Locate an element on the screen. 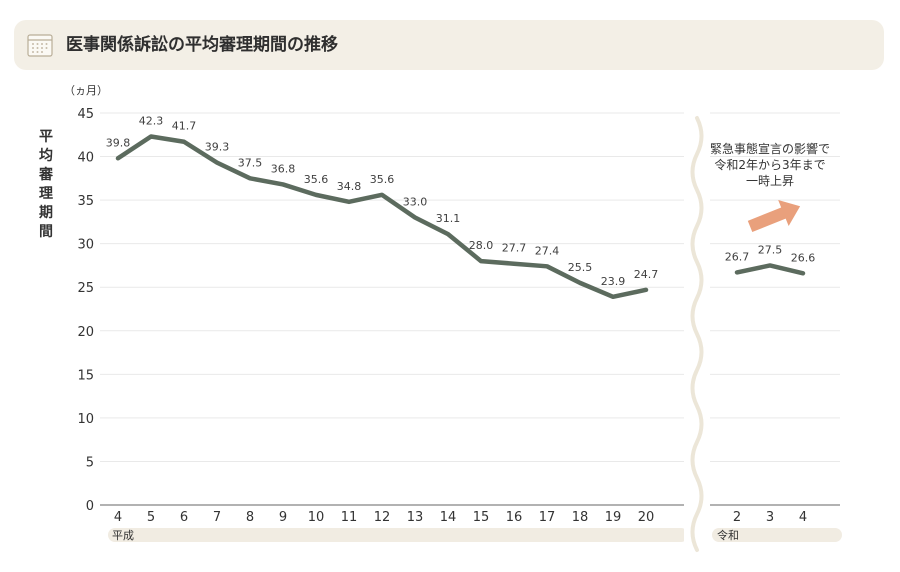 The image size is (900, 572). x-tick-label: 6 is located at coordinates (184, 517).